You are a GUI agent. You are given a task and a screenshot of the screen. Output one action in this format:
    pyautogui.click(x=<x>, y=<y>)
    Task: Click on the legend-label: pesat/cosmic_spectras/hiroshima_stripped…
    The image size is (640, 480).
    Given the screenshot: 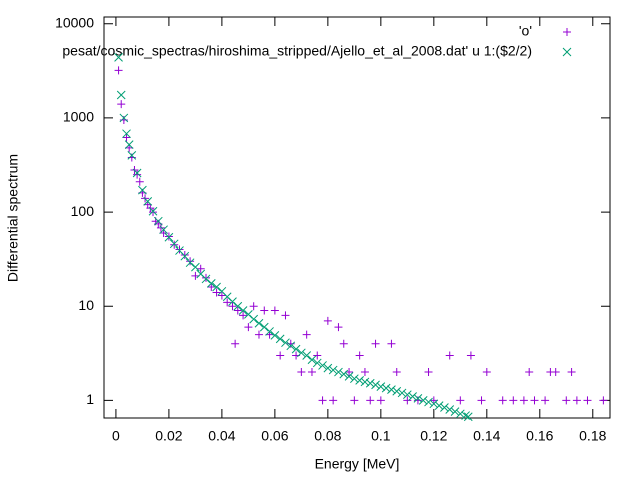 What is the action you would take?
    pyautogui.click(x=297, y=51)
    